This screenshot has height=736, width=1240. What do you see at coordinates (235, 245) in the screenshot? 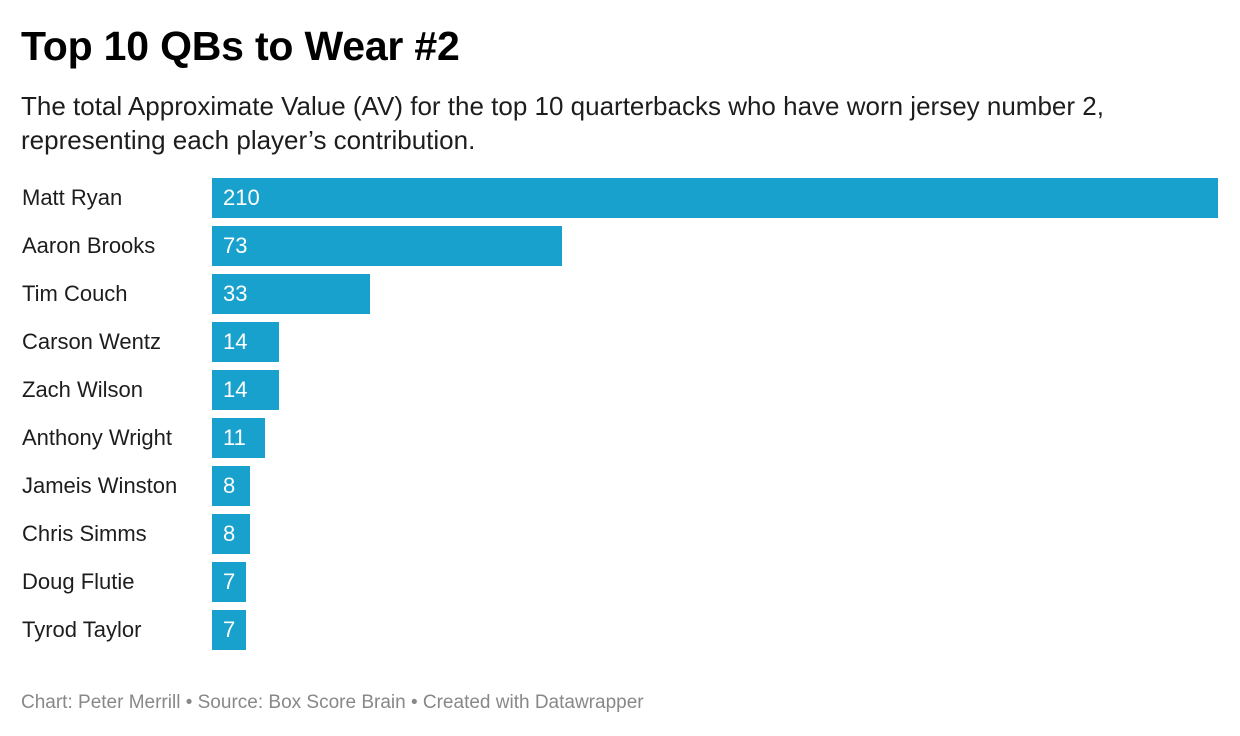
I see `bar-value-label: 73` at bounding box center [235, 245].